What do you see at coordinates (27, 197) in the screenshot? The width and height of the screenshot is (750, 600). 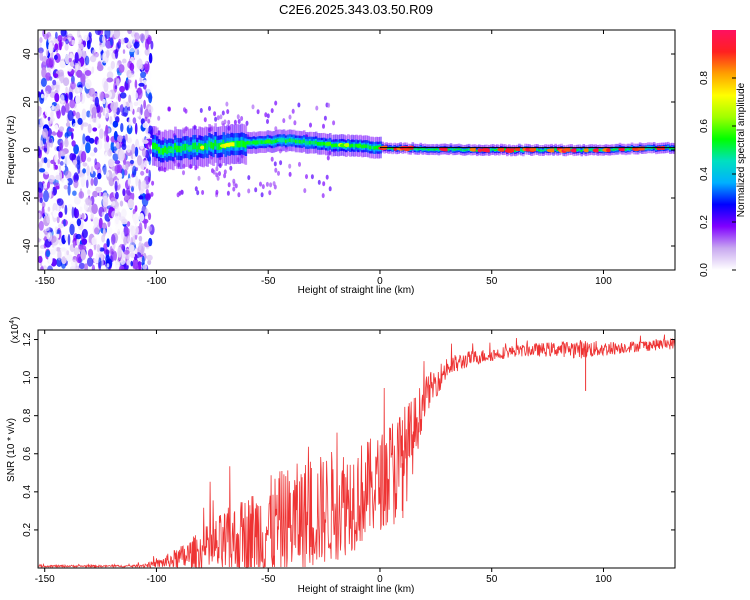 I see `top-y-tick-label: -20` at bounding box center [27, 197].